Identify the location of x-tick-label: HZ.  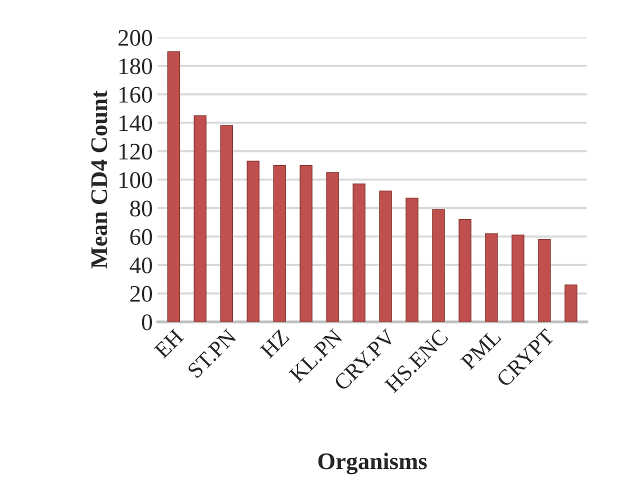
(275, 343).